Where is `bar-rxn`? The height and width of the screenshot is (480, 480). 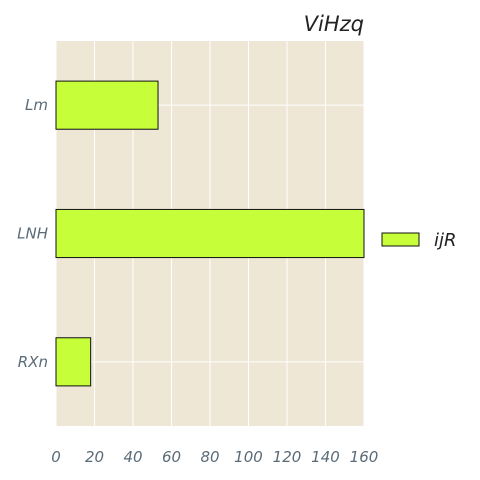
bar-rxn is located at coordinates (73, 362).